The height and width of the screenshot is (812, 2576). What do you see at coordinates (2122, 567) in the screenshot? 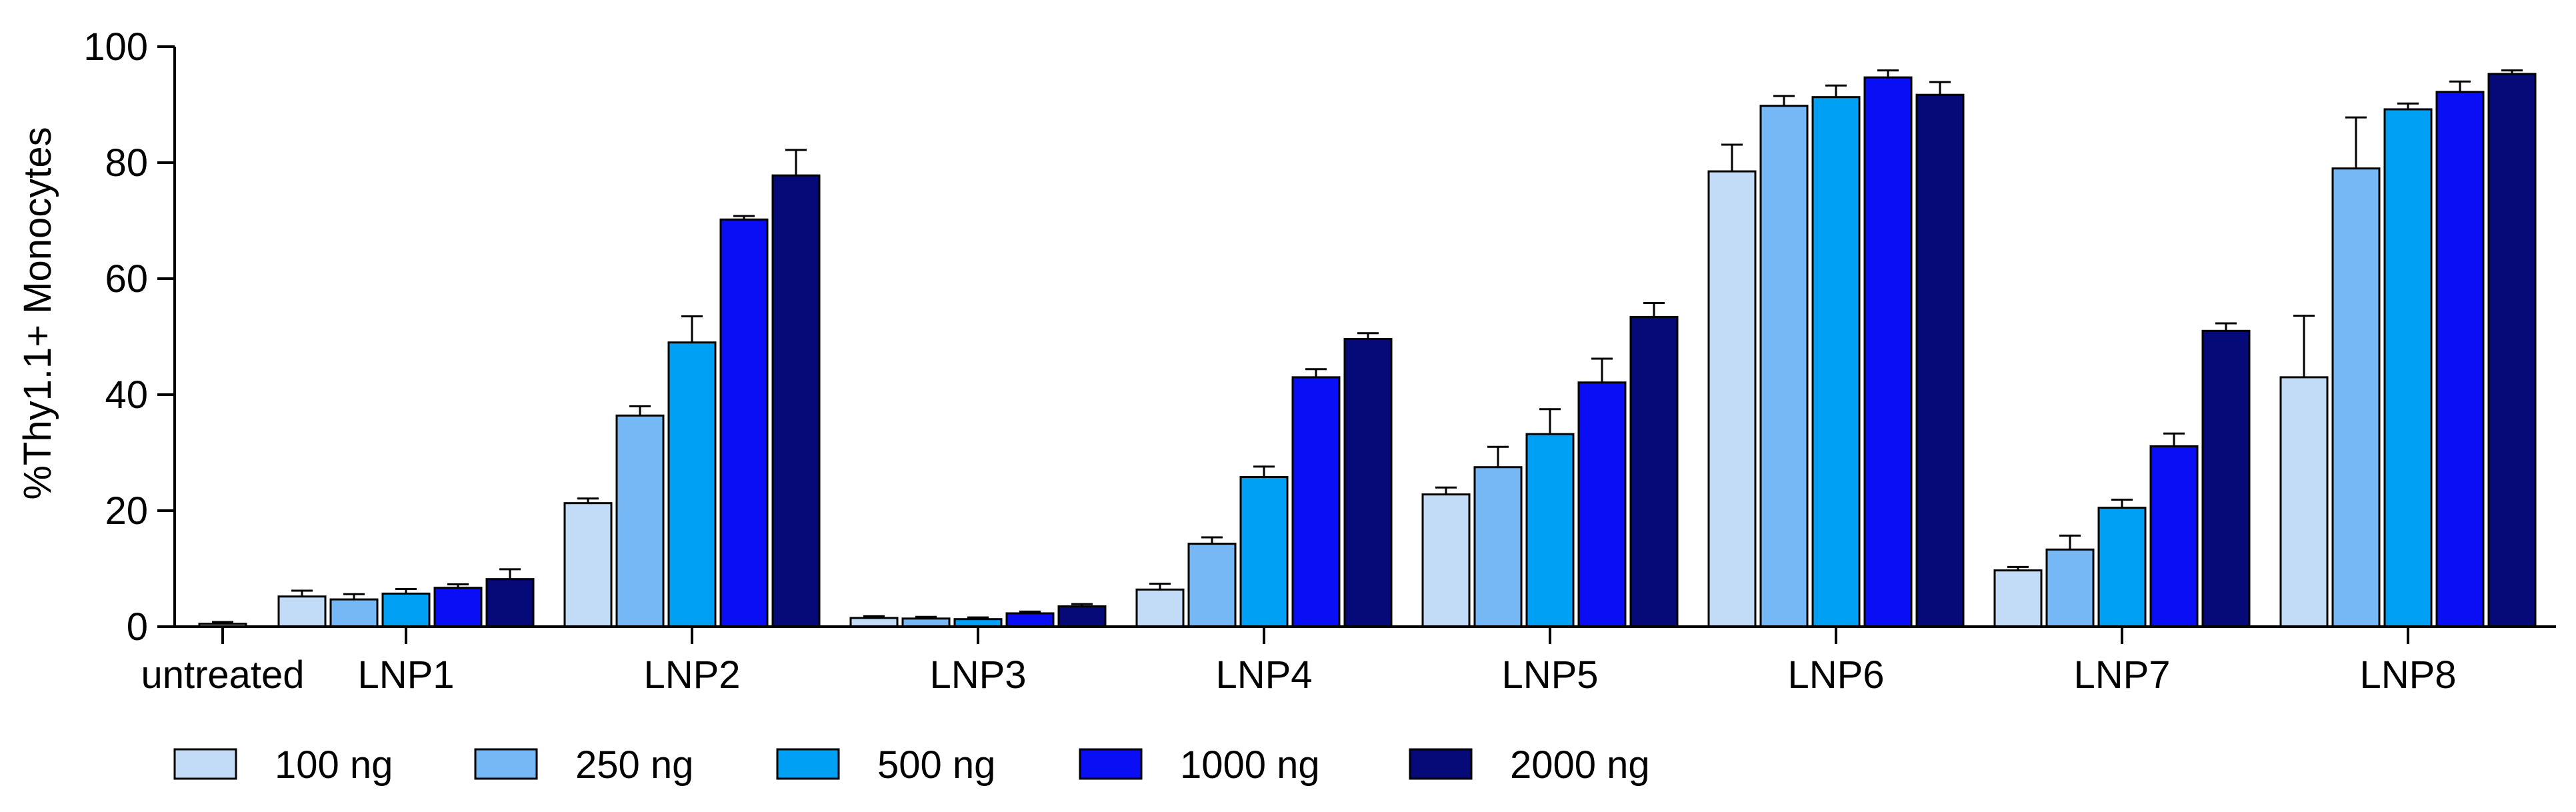
I see `bar-LNP7-500ng` at bounding box center [2122, 567].